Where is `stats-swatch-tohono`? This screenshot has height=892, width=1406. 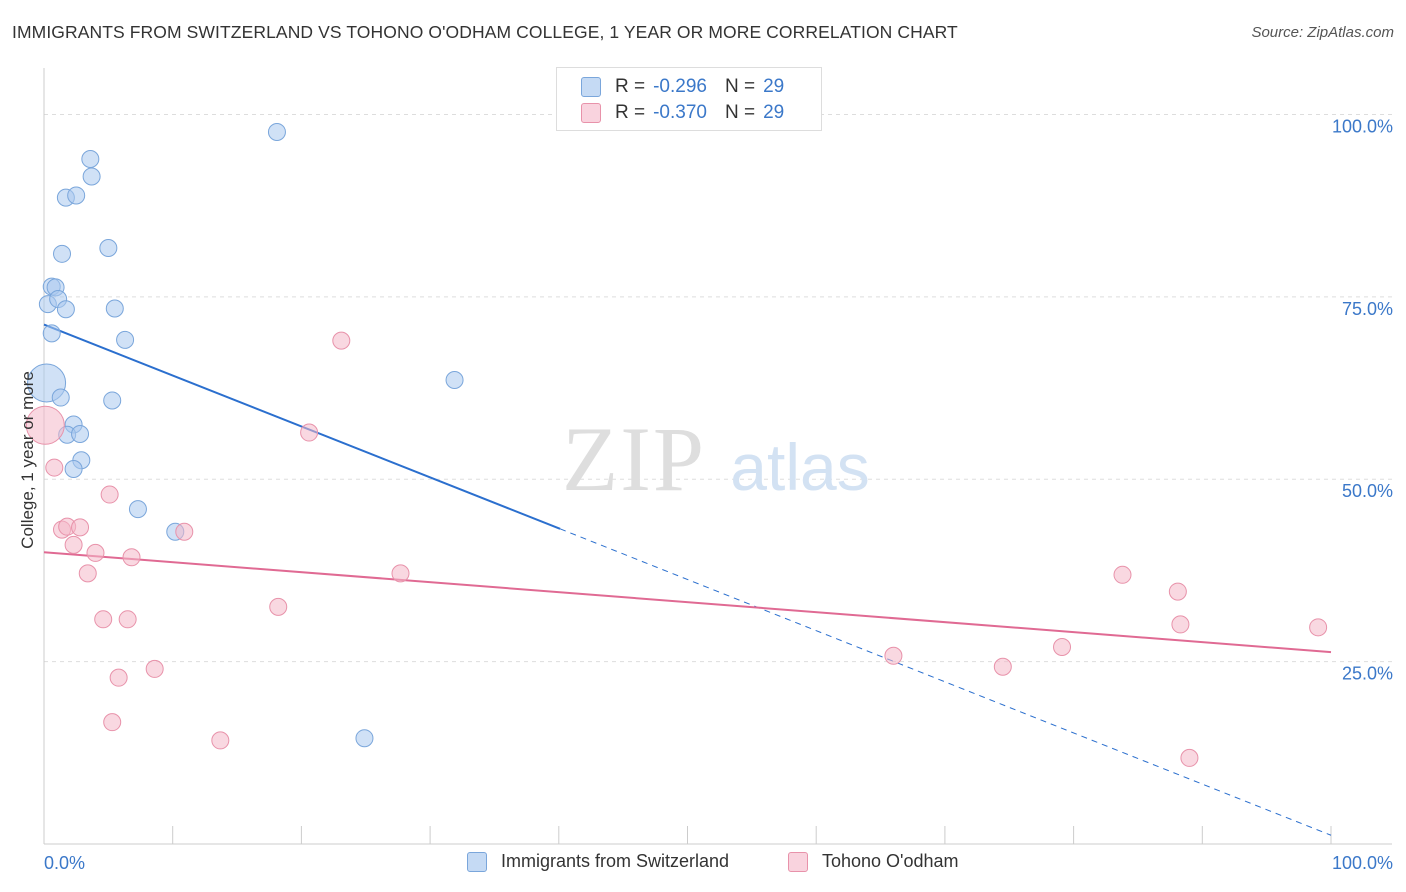 stats-swatch-tohono is located at coordinates (591, 113).